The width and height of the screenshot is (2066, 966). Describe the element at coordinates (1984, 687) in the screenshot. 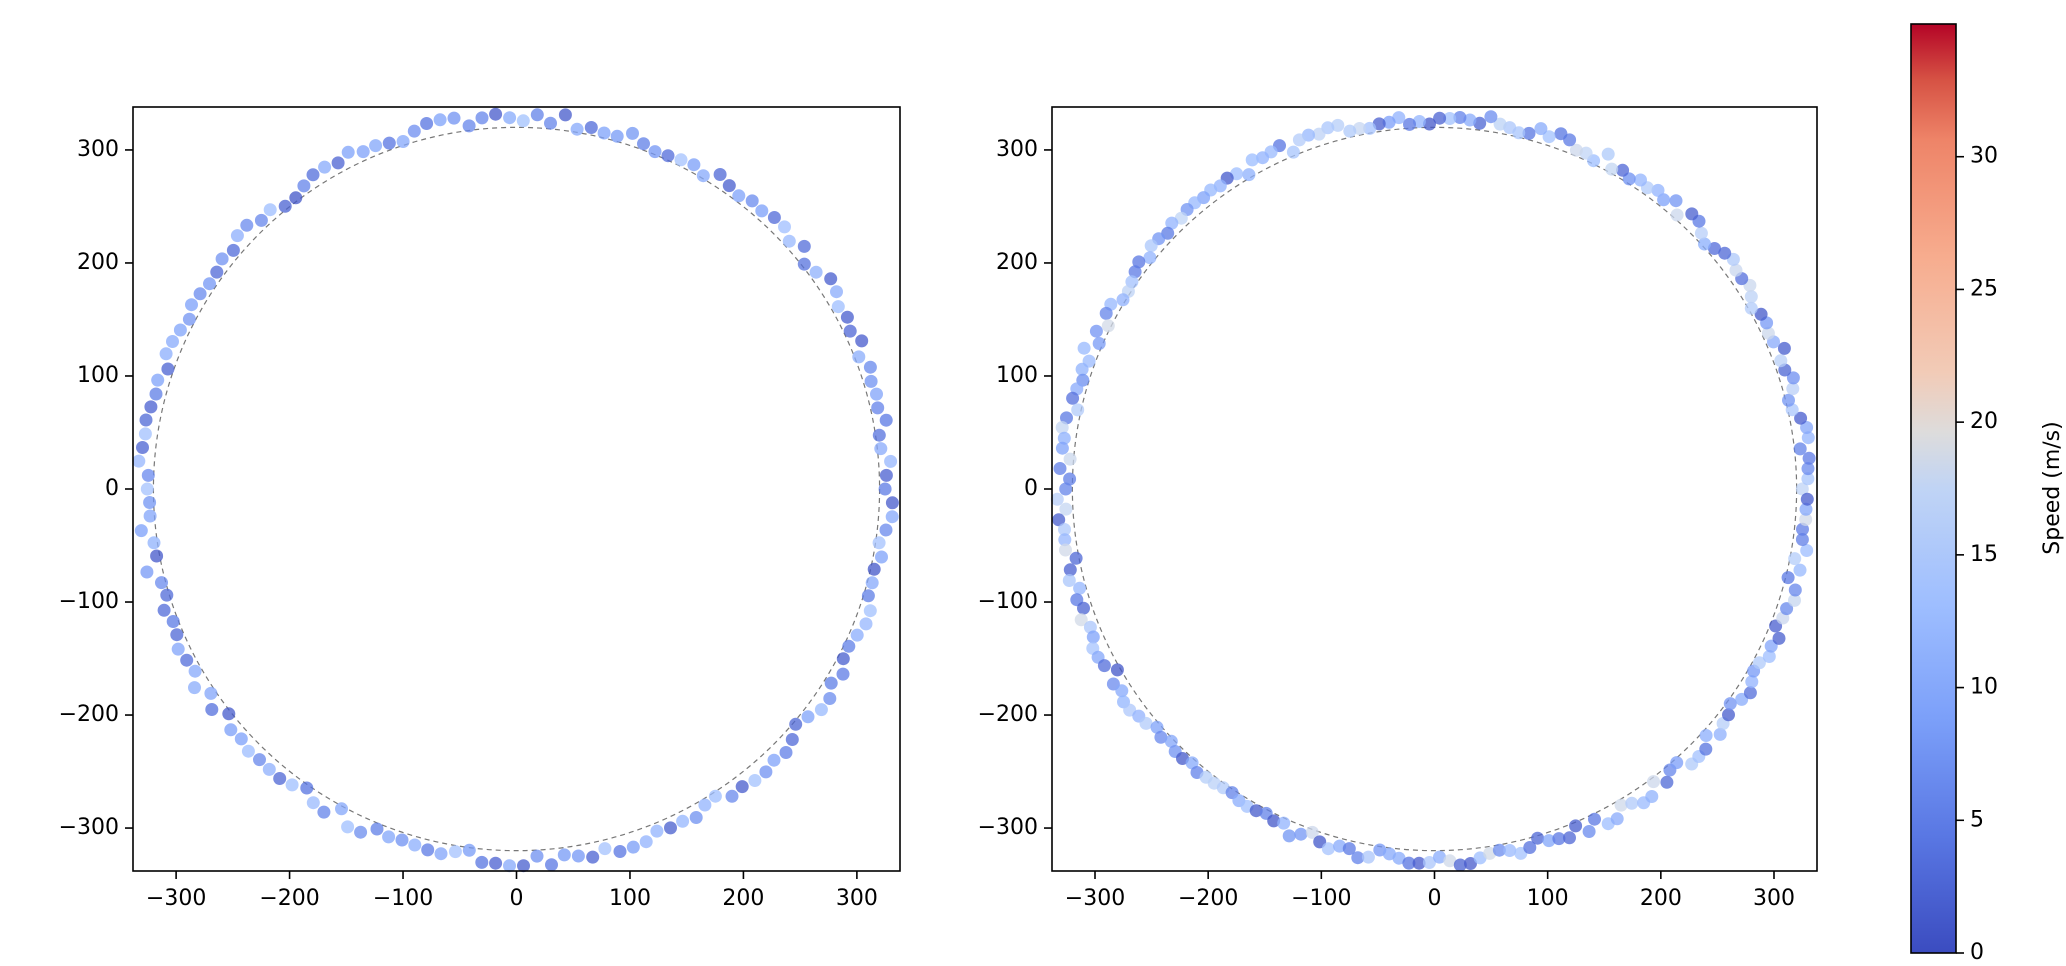

I see `colorbar-tick-label: 10` at that location.